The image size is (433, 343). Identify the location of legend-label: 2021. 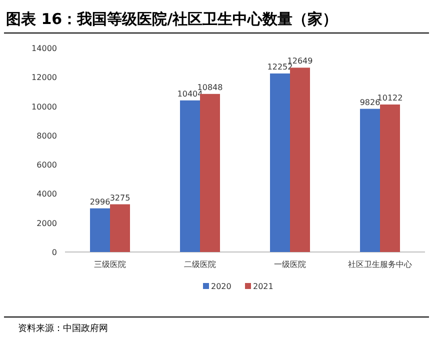
(263, 286).